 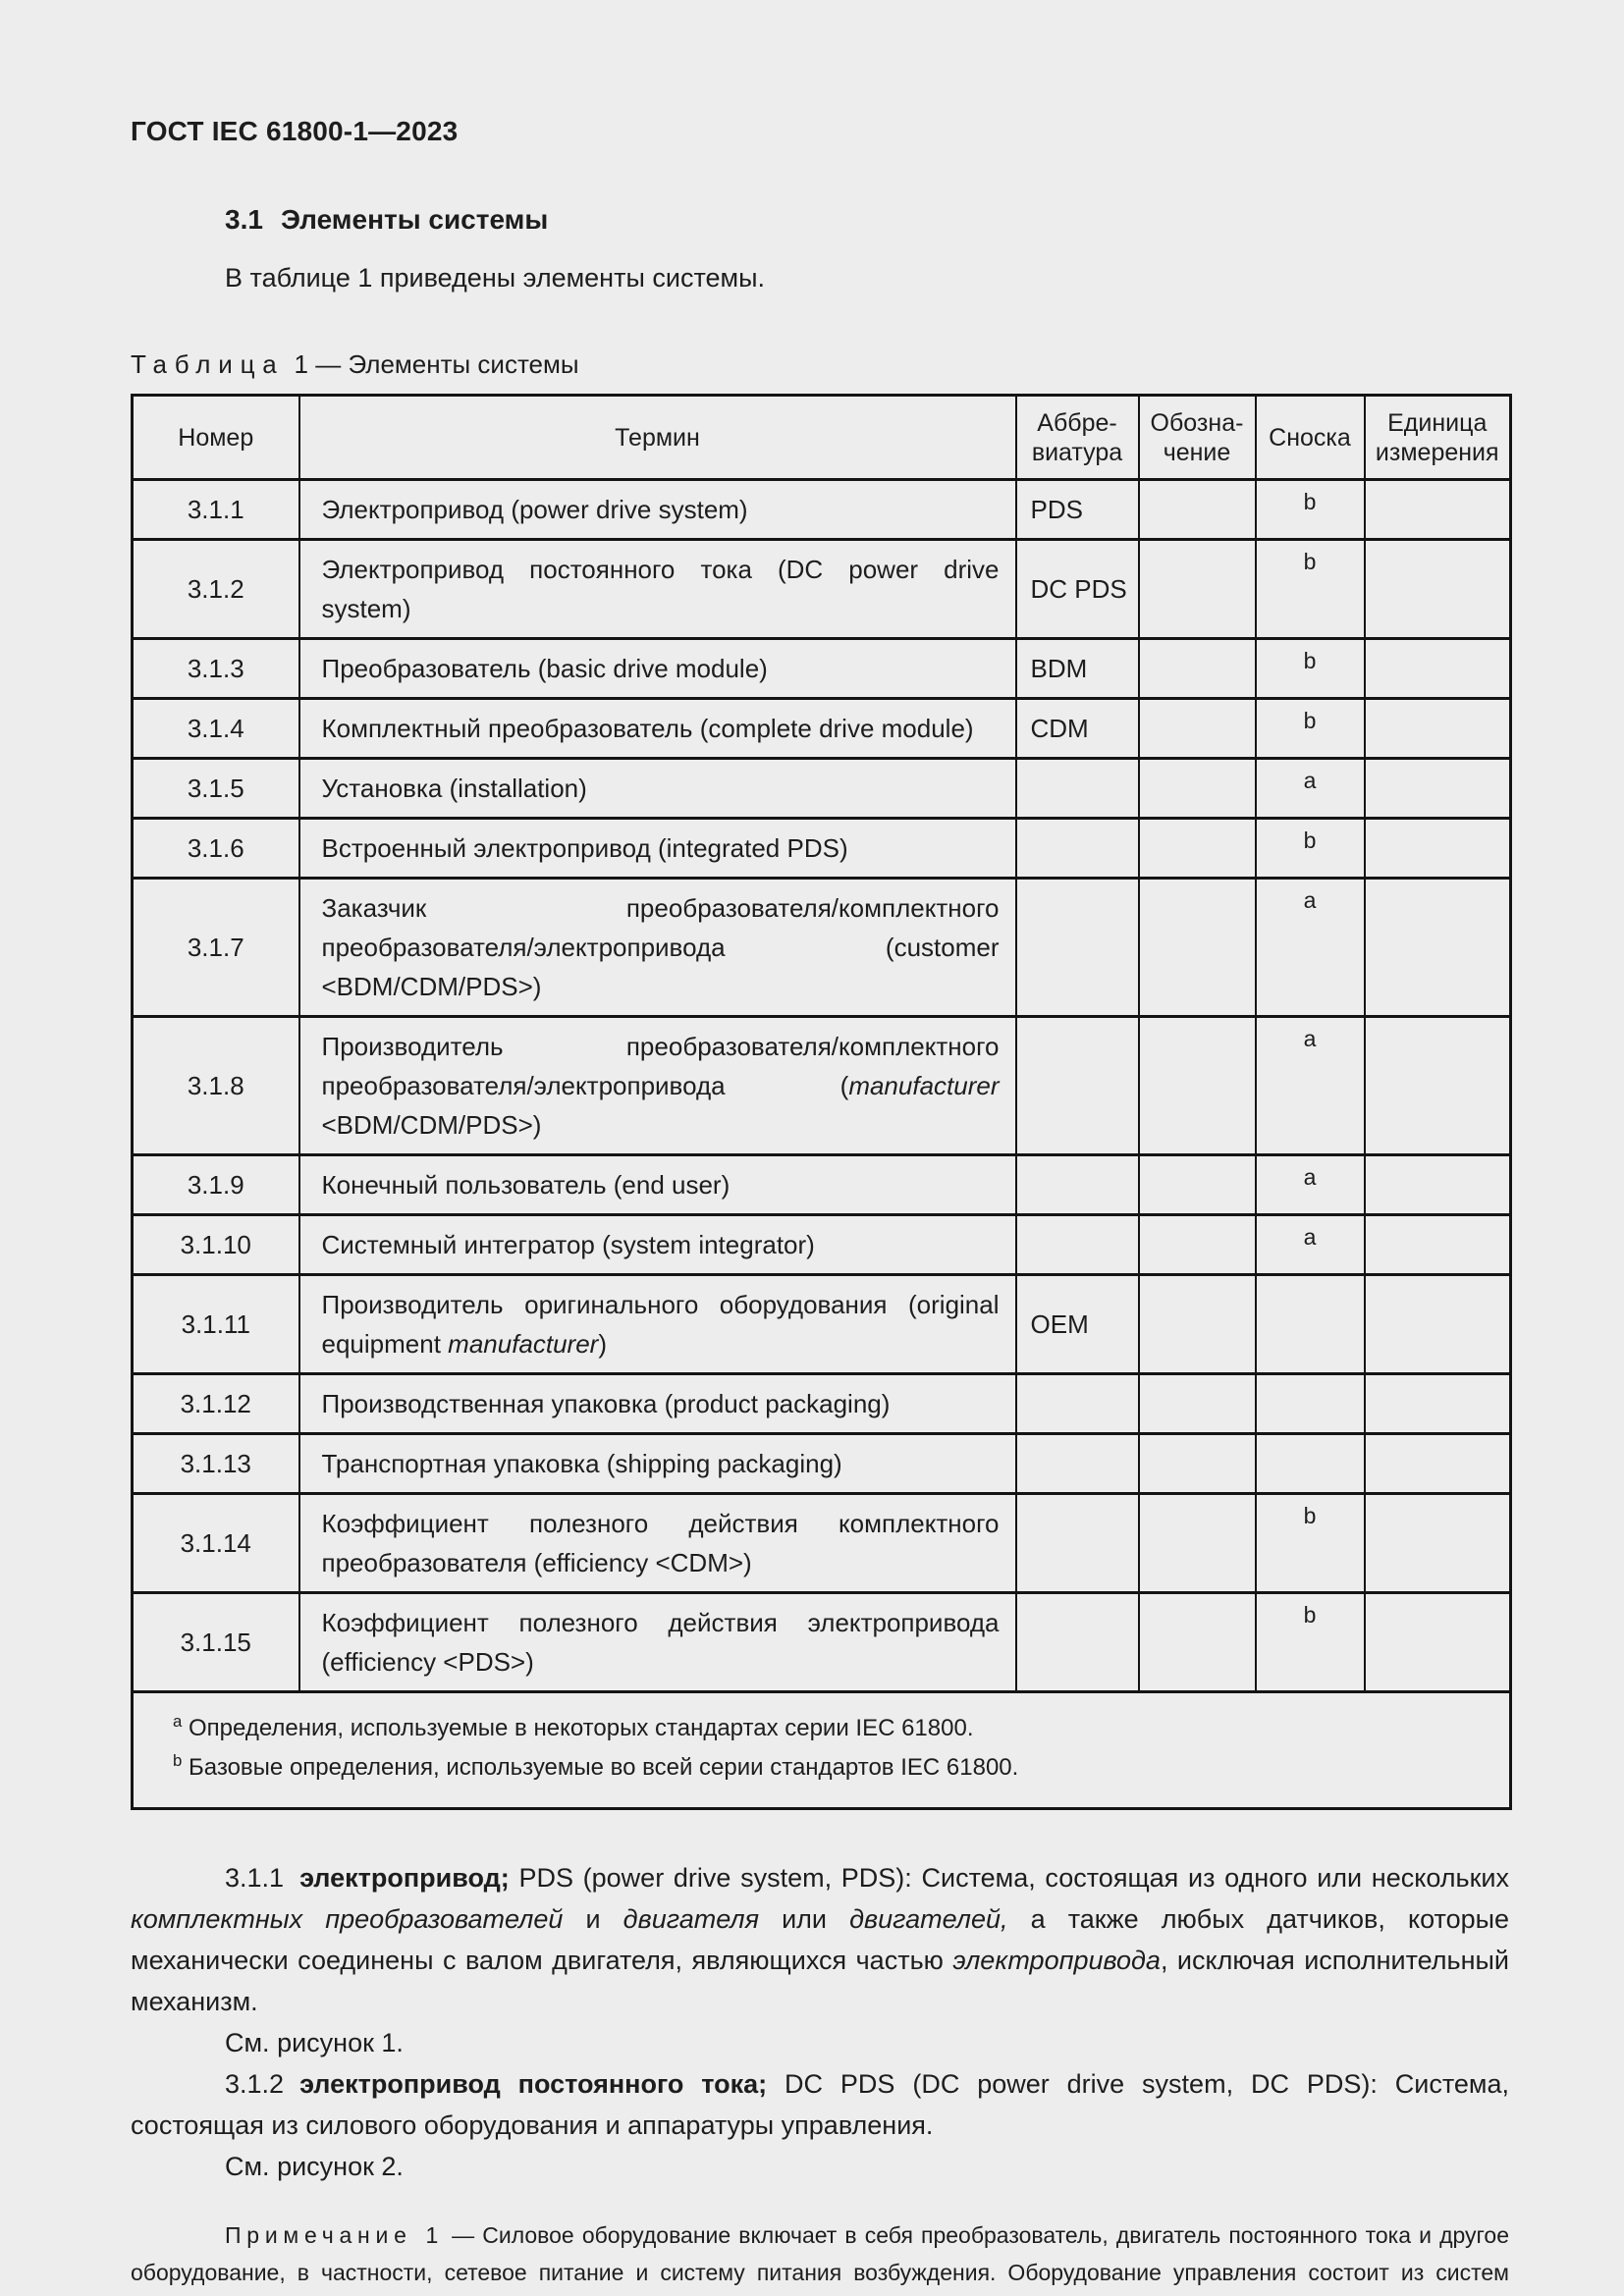 What do you see at coordinates (335, 2235) in the screenshot?
I see `note-label: Примечание 1` at bounding box center [335, 2235].